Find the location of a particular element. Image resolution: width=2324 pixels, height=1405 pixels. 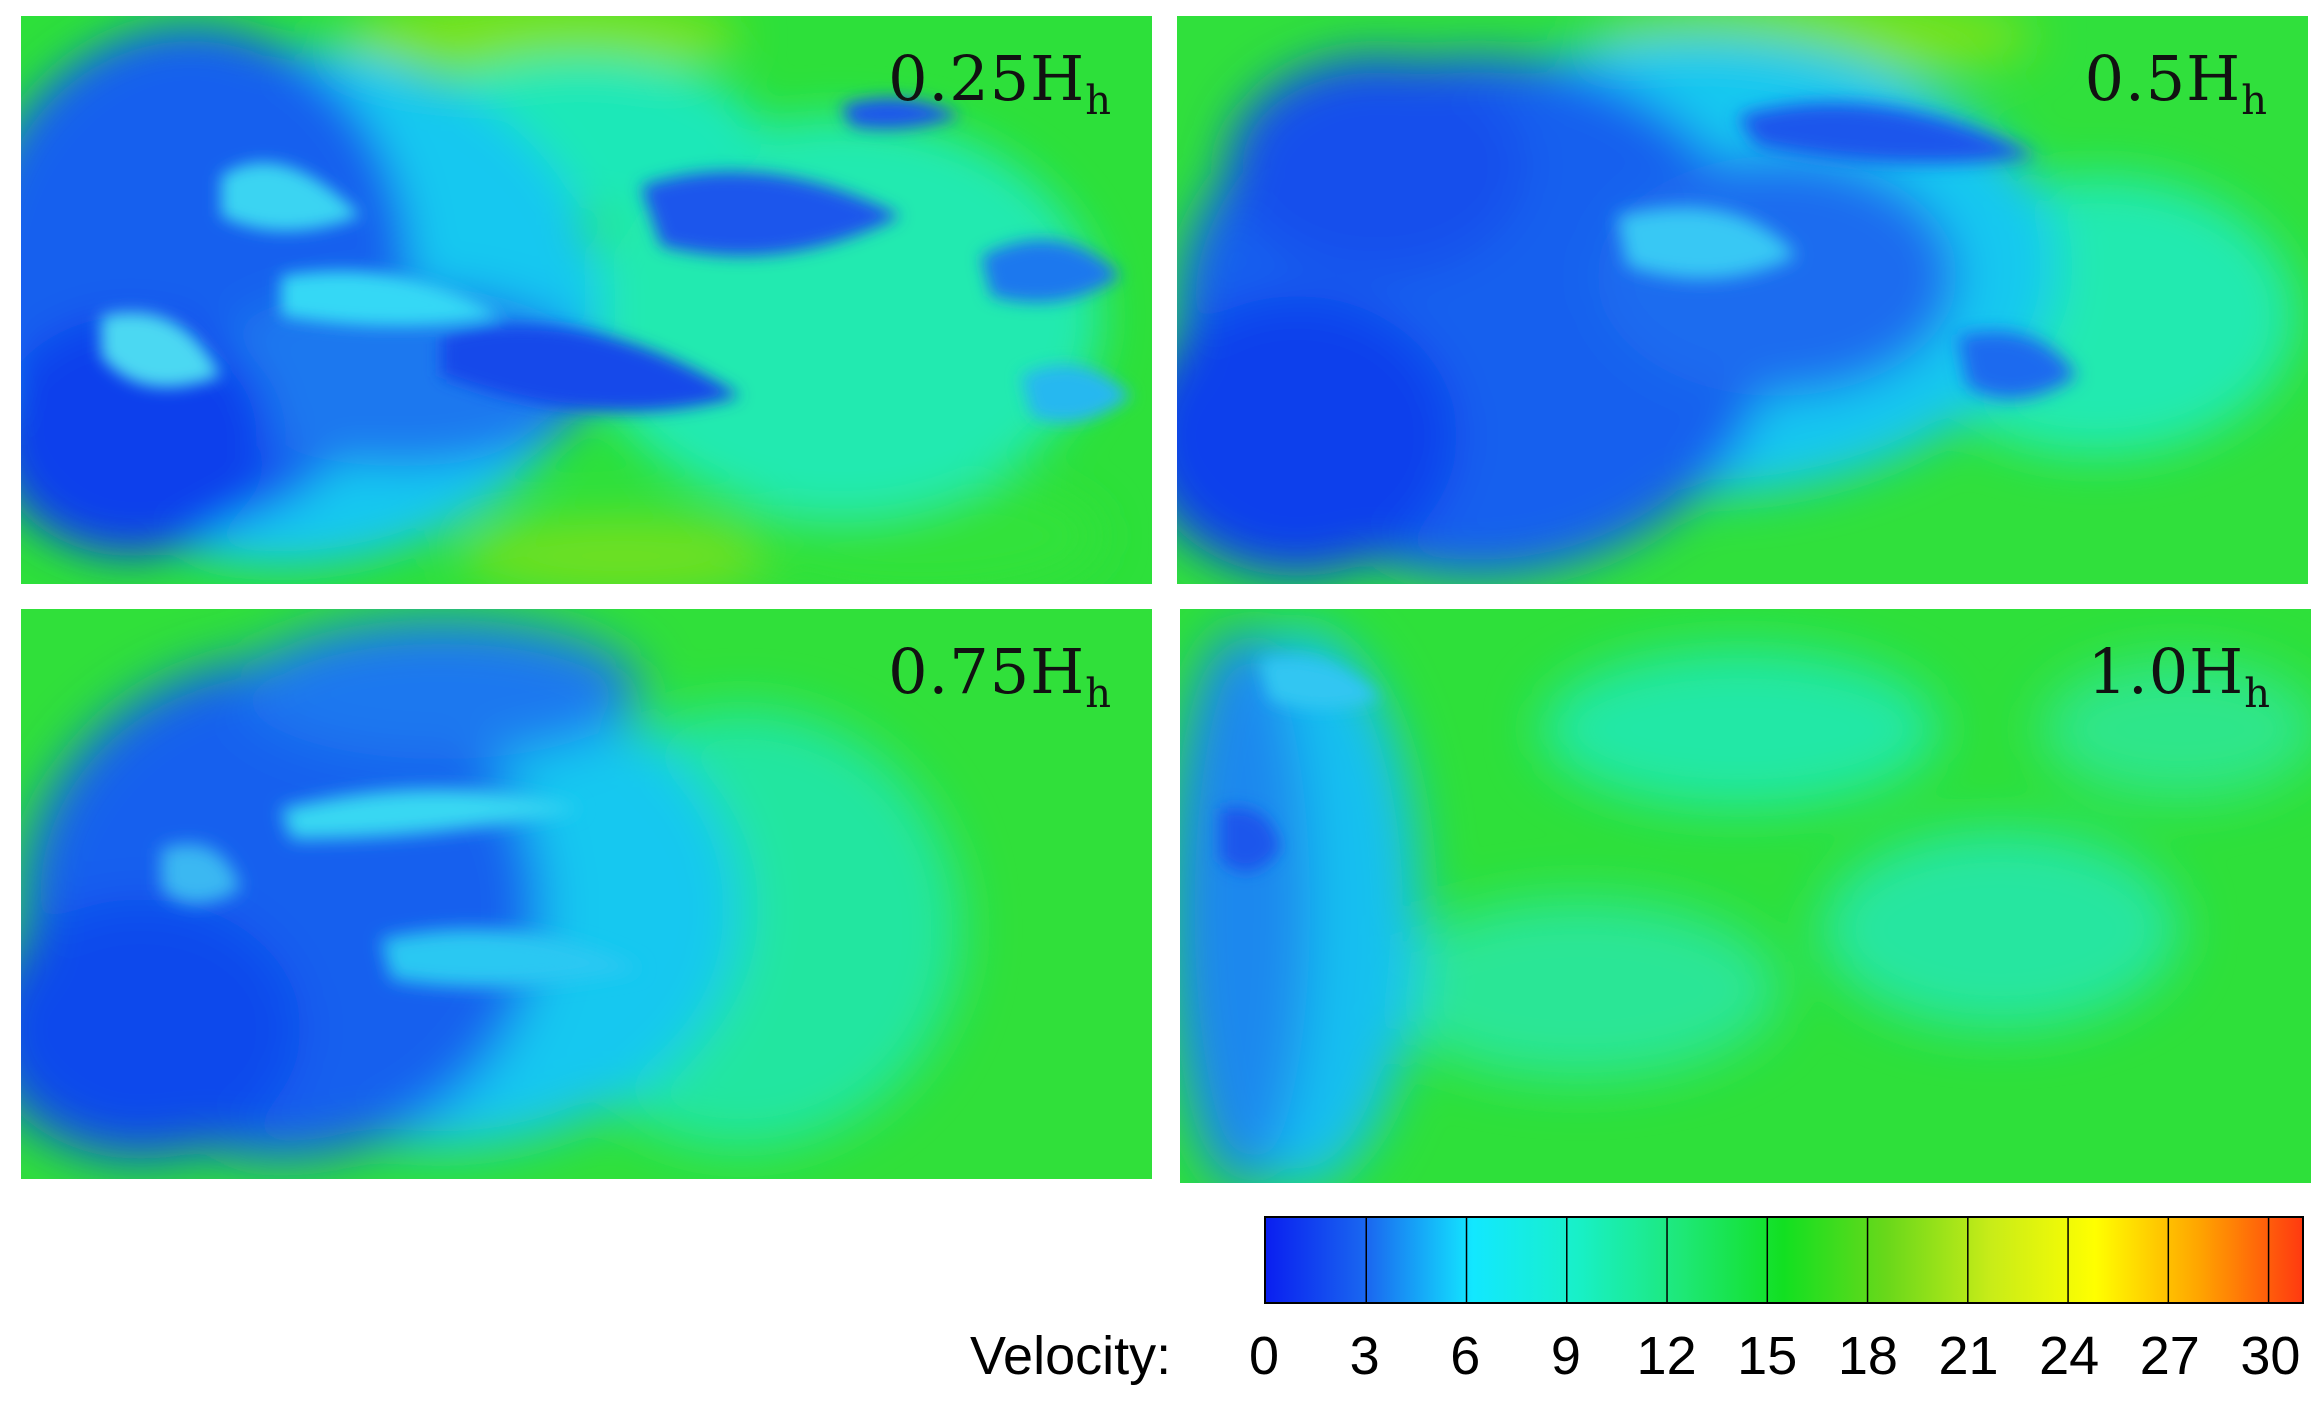

colorbar-title: Velocity: is located at coordinates (1071, 1356).